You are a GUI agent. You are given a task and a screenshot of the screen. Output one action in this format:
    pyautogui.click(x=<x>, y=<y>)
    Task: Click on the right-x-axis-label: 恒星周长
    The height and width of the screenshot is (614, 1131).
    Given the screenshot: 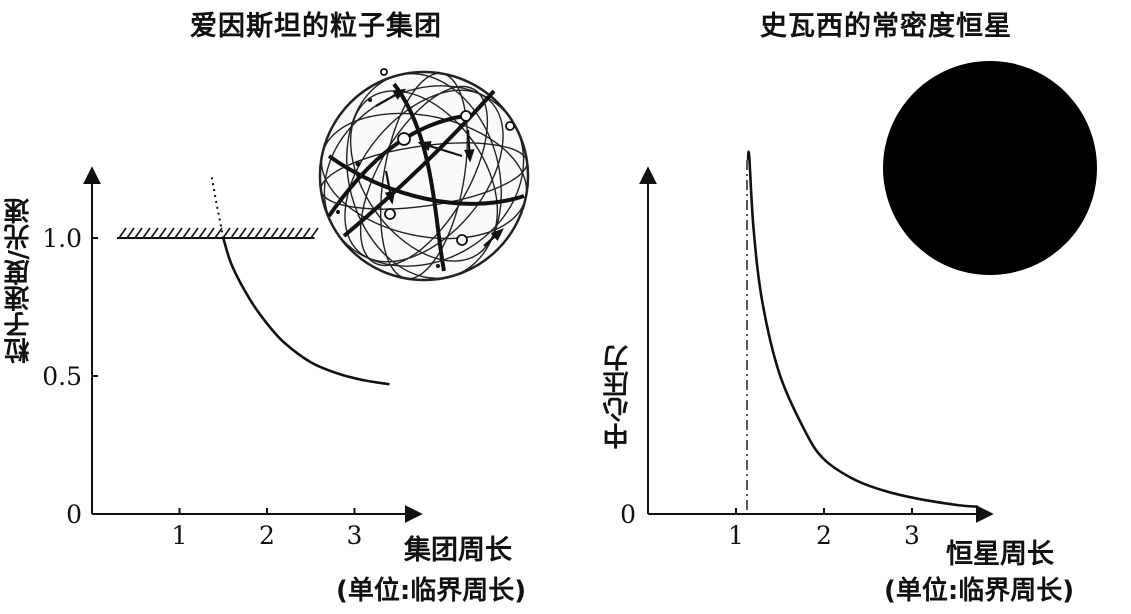 What is the action you would take?
    pyautogui.click(x=1000, y=554)
    